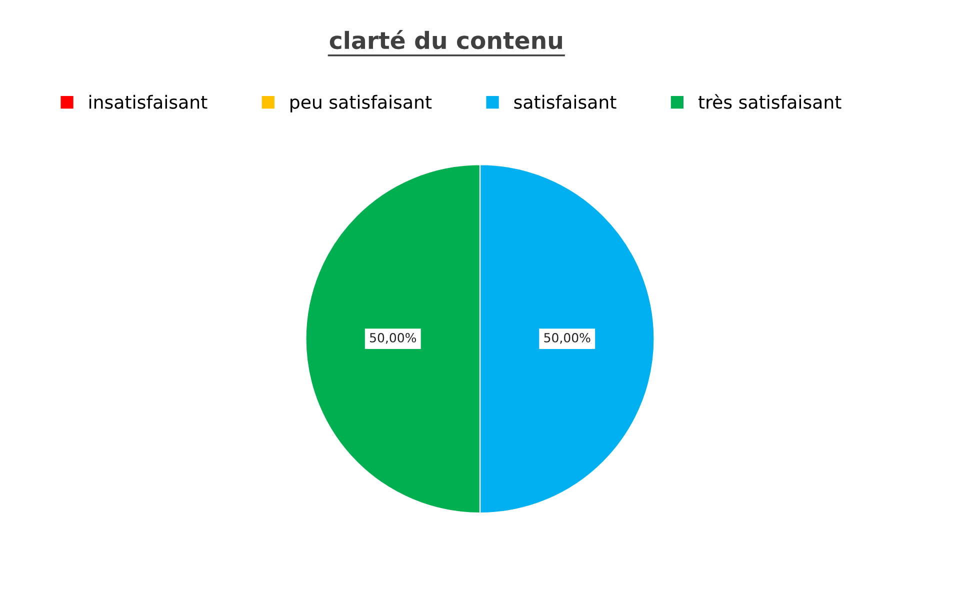 The height and width of the screenshot is (605, 960). What do you see at coordinates (770, 101) in the screenshot?
I see `legend-label: très satisfaisant` at bounding box center [770, 101].